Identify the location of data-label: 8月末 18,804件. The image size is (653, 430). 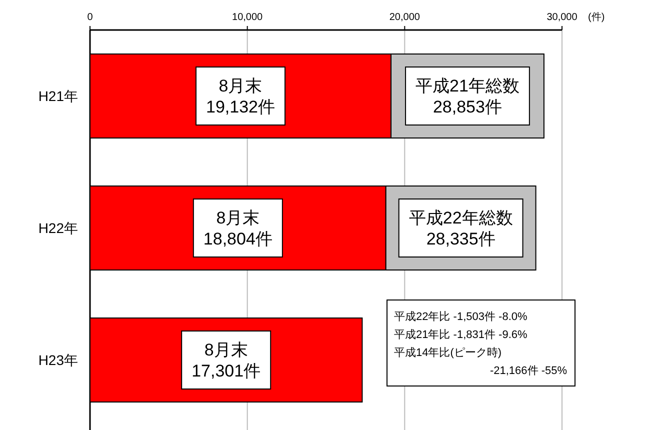
(237, 228).